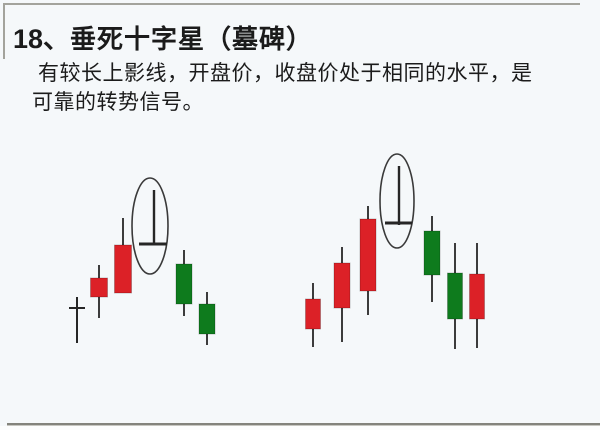 This screenshot has height=430, width=600. What do you see at coordinates (118, 102) in the screenshot?
I see `description-line-2: 可靠的转势信号。` at bounding box center [118, 102].